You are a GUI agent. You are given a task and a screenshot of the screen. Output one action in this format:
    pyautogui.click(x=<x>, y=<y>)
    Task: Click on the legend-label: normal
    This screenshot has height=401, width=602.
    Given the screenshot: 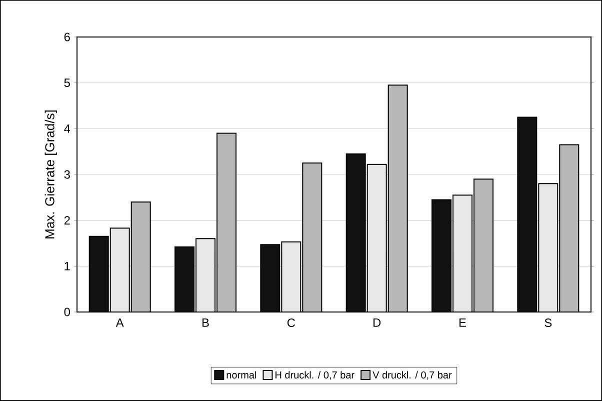 What is the action you would take?
    pyautogui.click(x=241, y=375)
    